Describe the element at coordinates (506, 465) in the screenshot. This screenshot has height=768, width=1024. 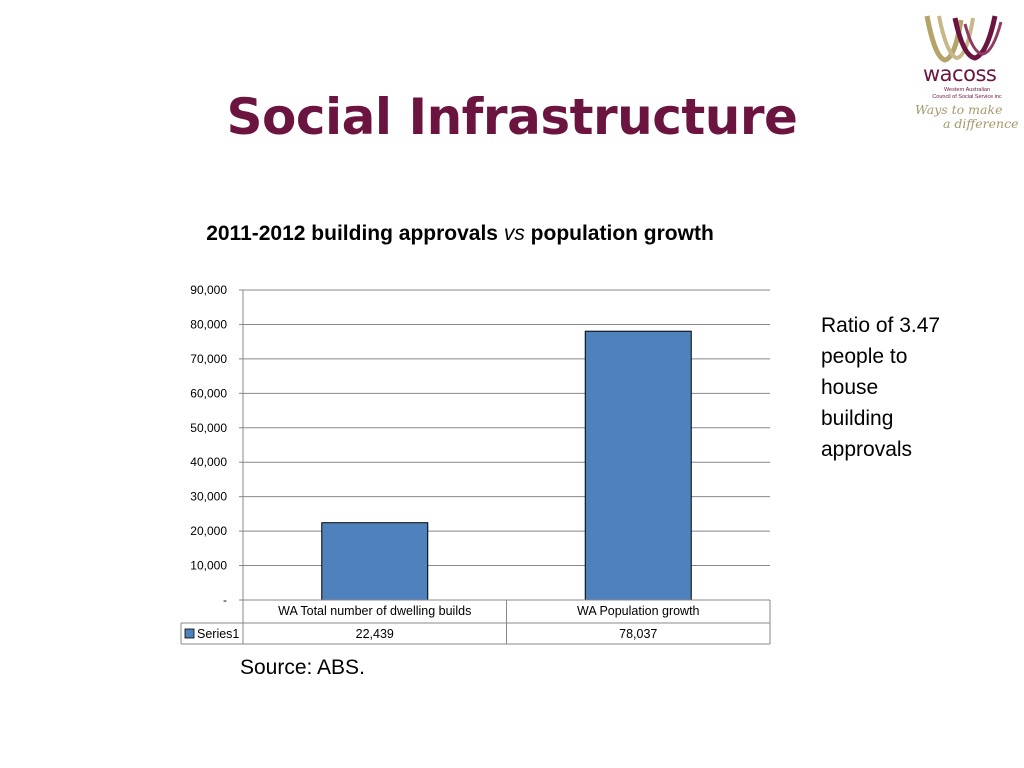
I see `bars` at that location.